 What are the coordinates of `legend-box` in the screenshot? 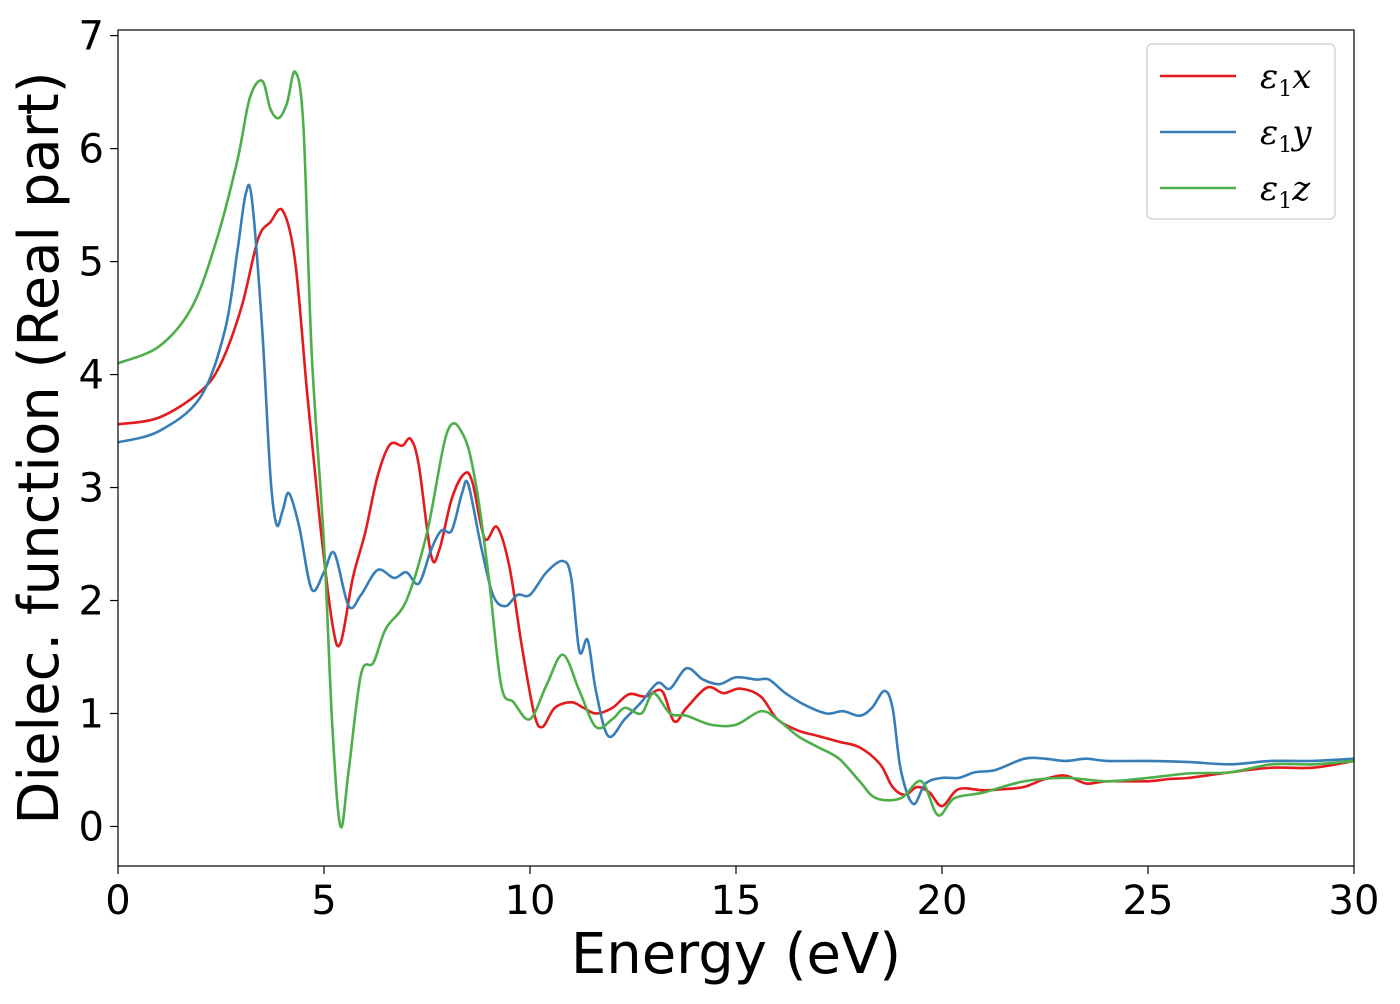 It's located at (1241, 131).